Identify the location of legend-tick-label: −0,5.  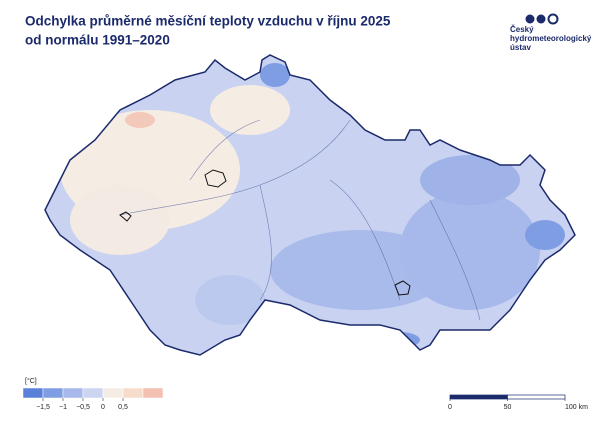
(83, 407).